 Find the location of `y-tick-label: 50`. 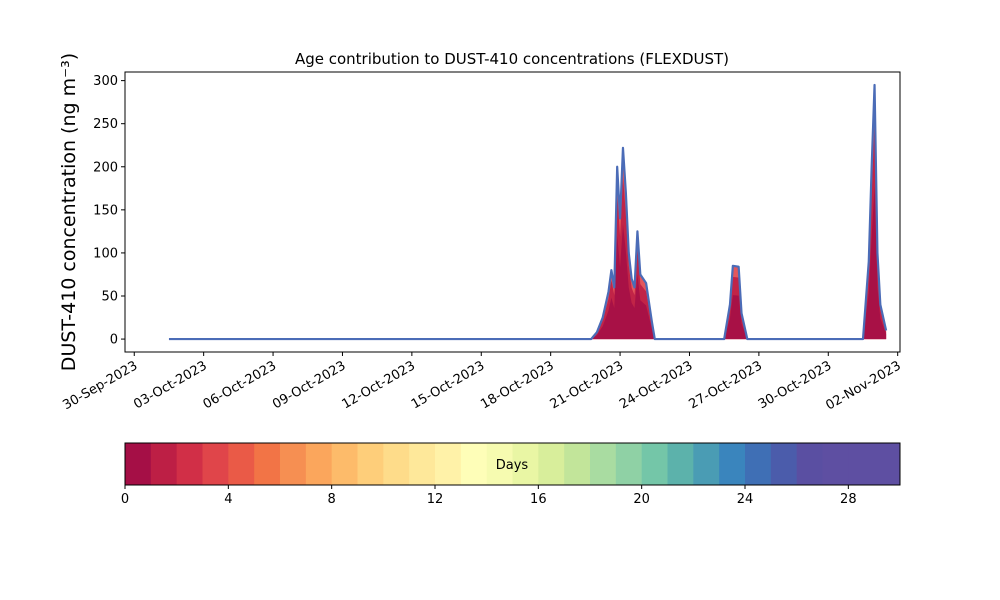

y-tick-label: 50 is located at coordinates (109, 297).